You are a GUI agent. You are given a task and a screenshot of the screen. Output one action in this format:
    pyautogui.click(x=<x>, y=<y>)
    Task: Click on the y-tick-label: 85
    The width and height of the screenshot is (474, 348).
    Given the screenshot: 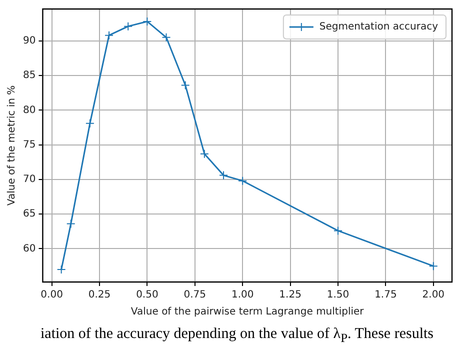 What is the action you would take?
    pyautogui.click(x=29, y=76)
    